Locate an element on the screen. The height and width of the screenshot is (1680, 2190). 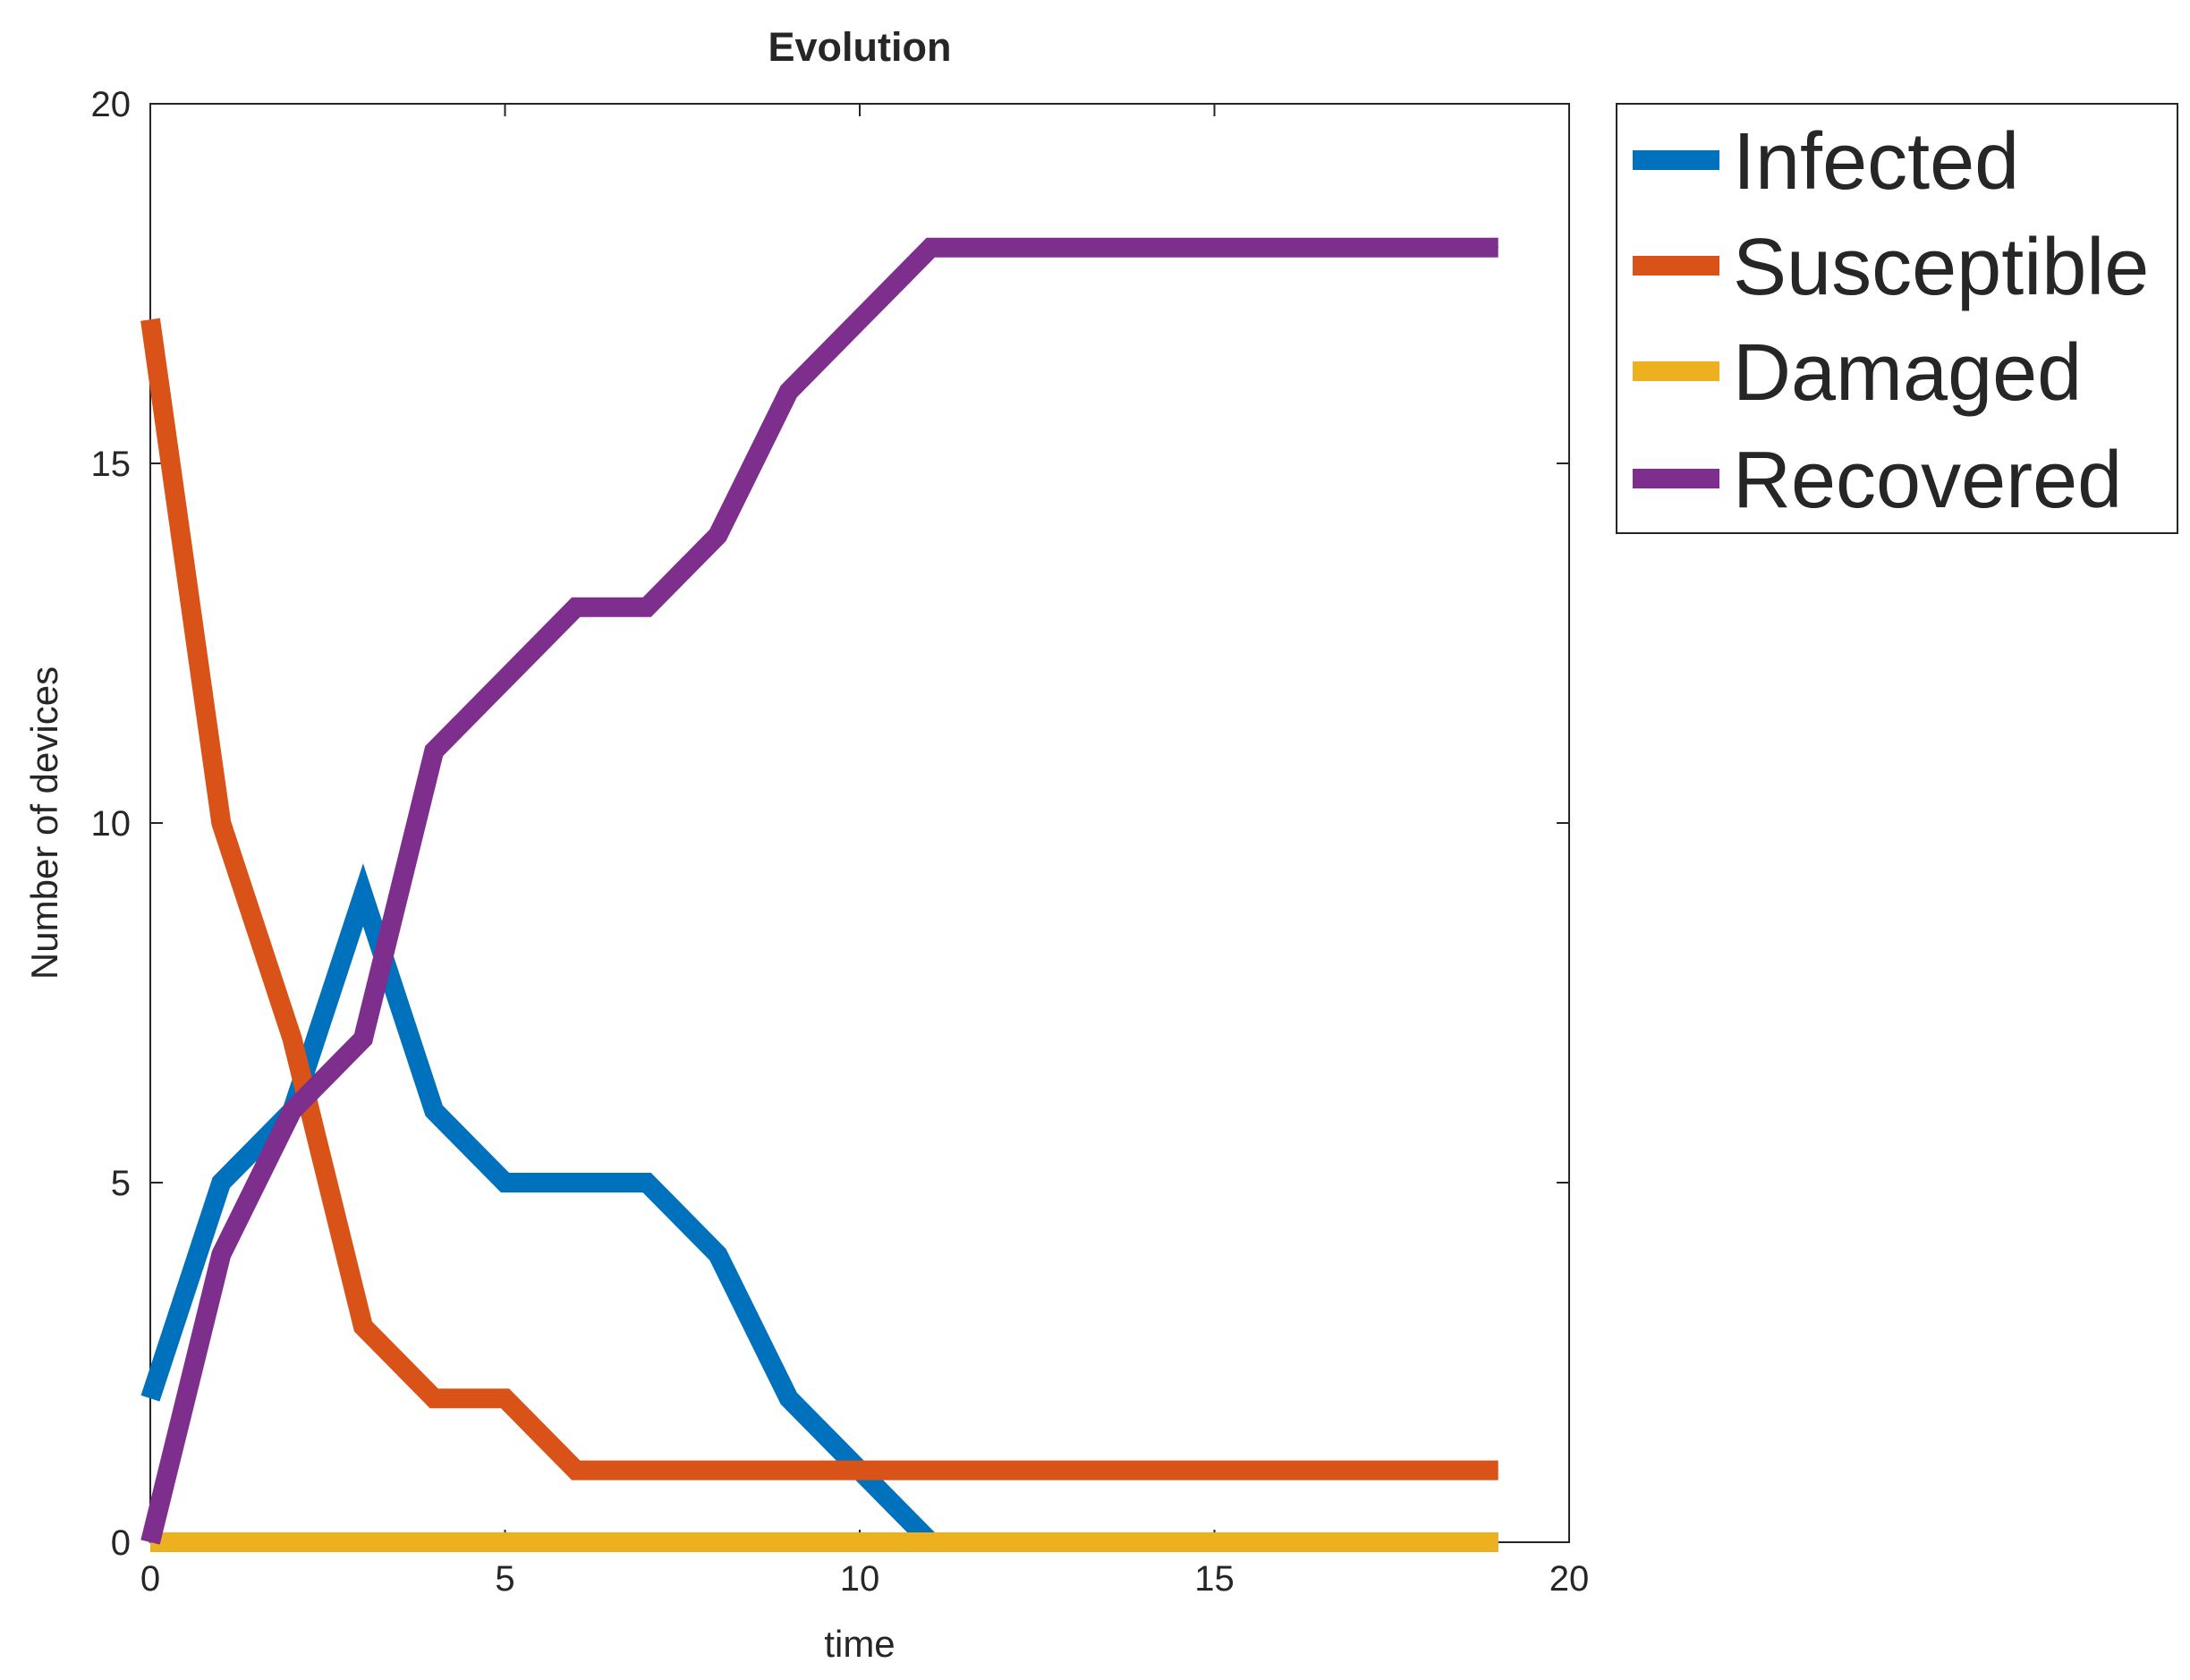
y-tick-label: 15 is located at coordinates (111, 464).